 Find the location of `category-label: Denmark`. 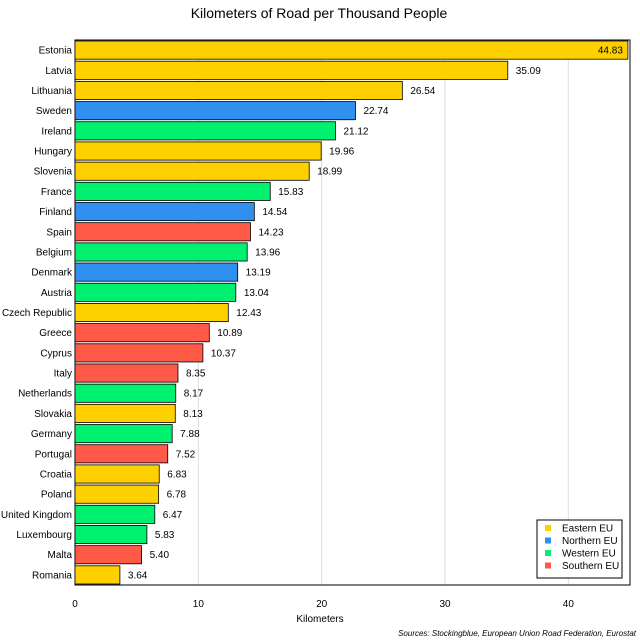

category-label: Denmark is located at coordinates (52, 273).